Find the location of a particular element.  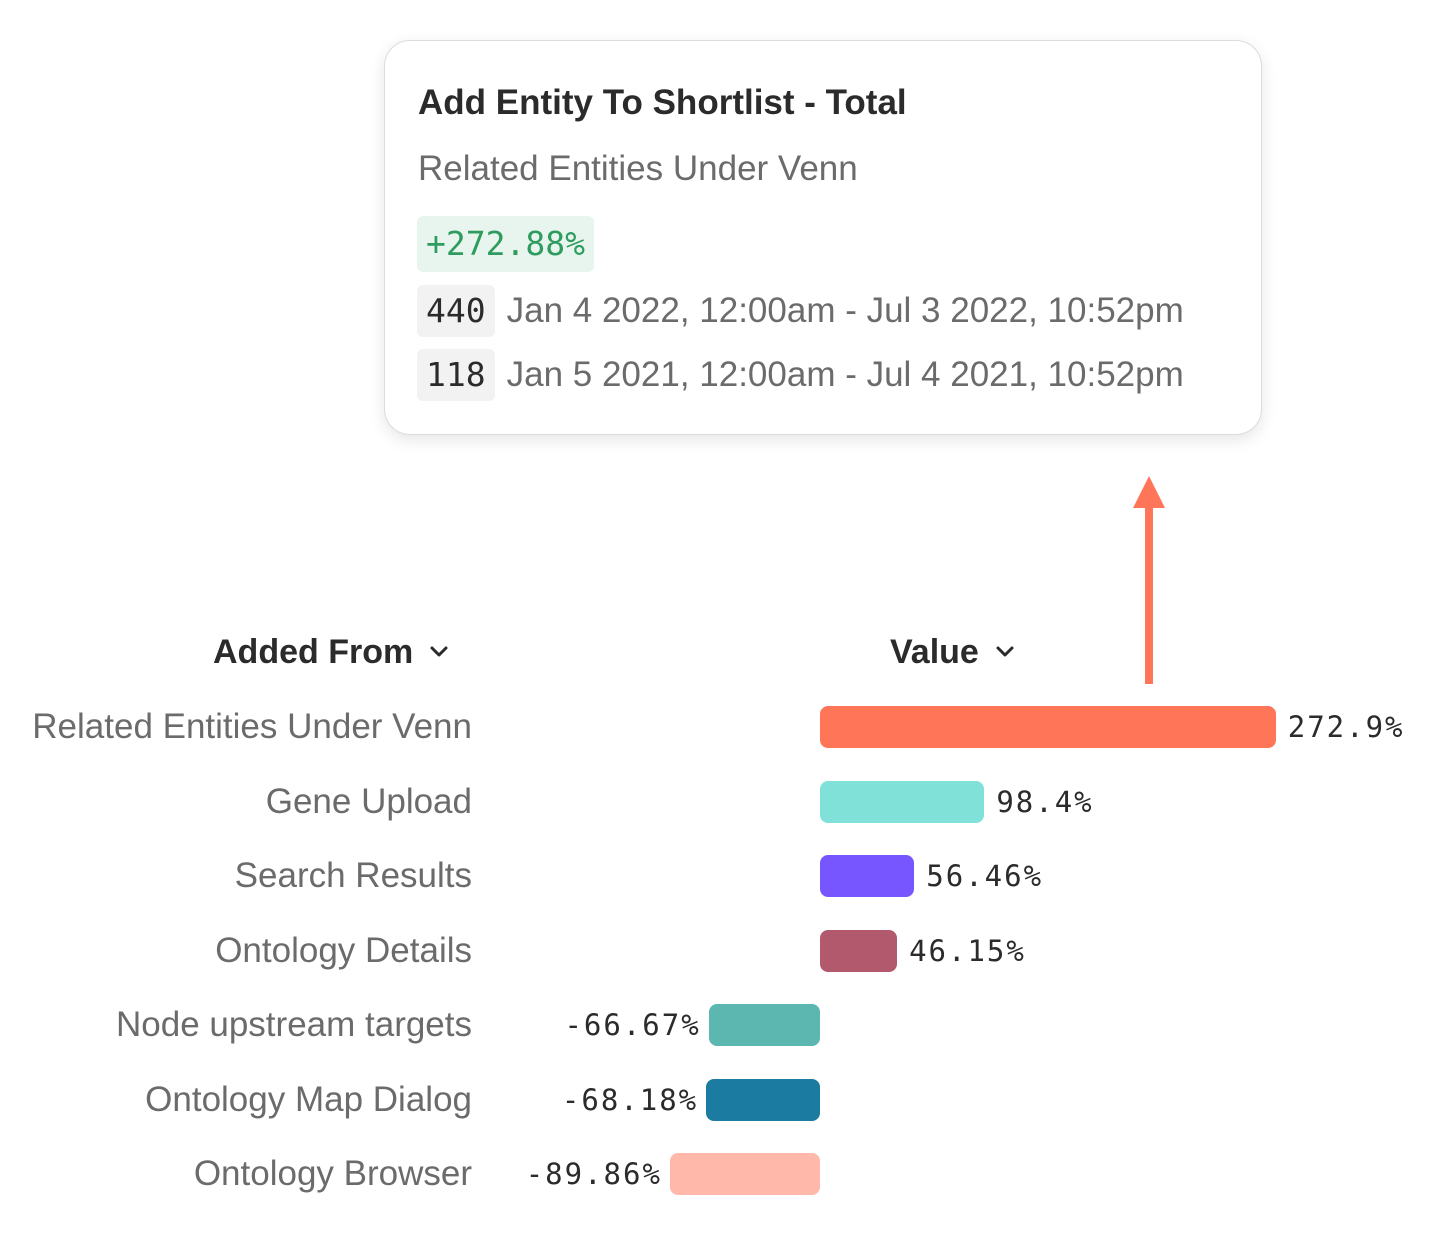

bar-ontology-browser is located at coordinates (744, 1174).